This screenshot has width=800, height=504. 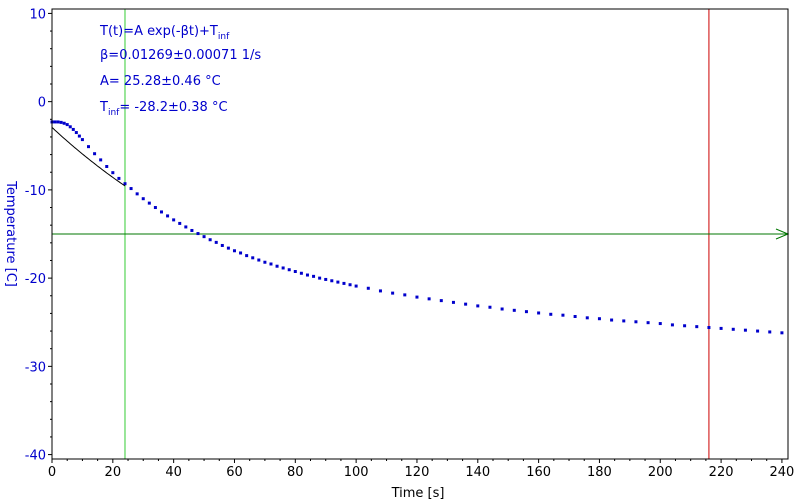 What do you see at coordinates (158, 31) in the screenshot?
I see `formula-main: T(t)=A exp(-βt)+T` at bounding box center [158, 31].